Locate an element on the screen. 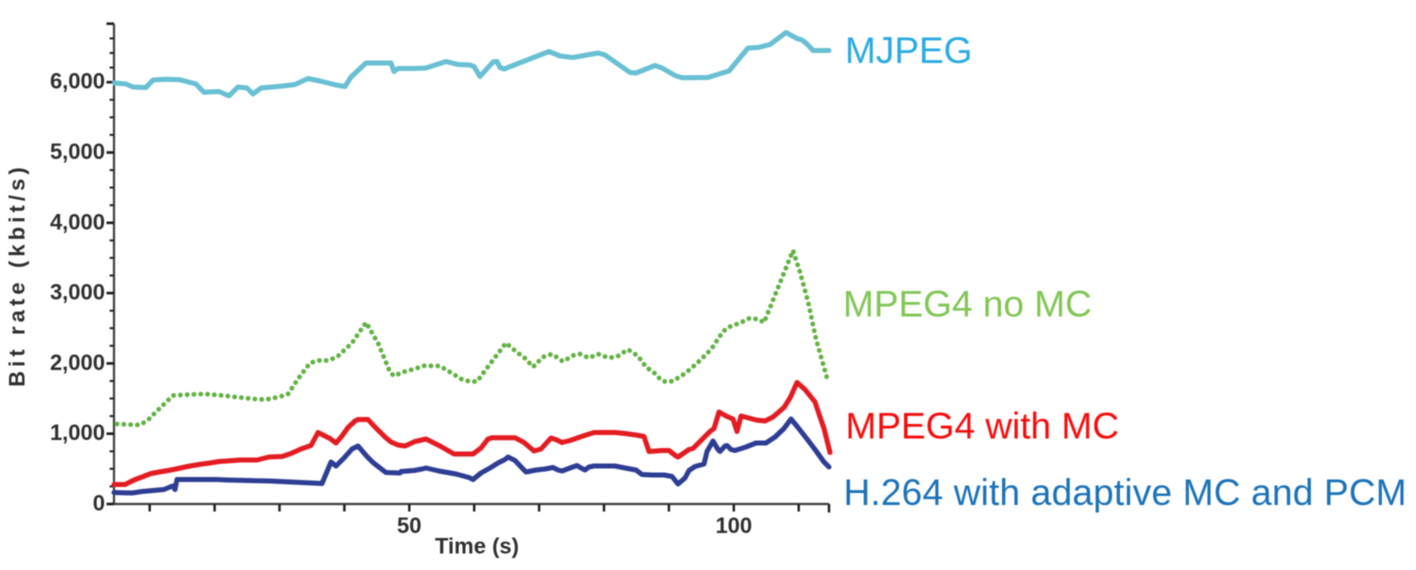  svg-text: MPEG4 no MC is located at coordinates (967, 304).